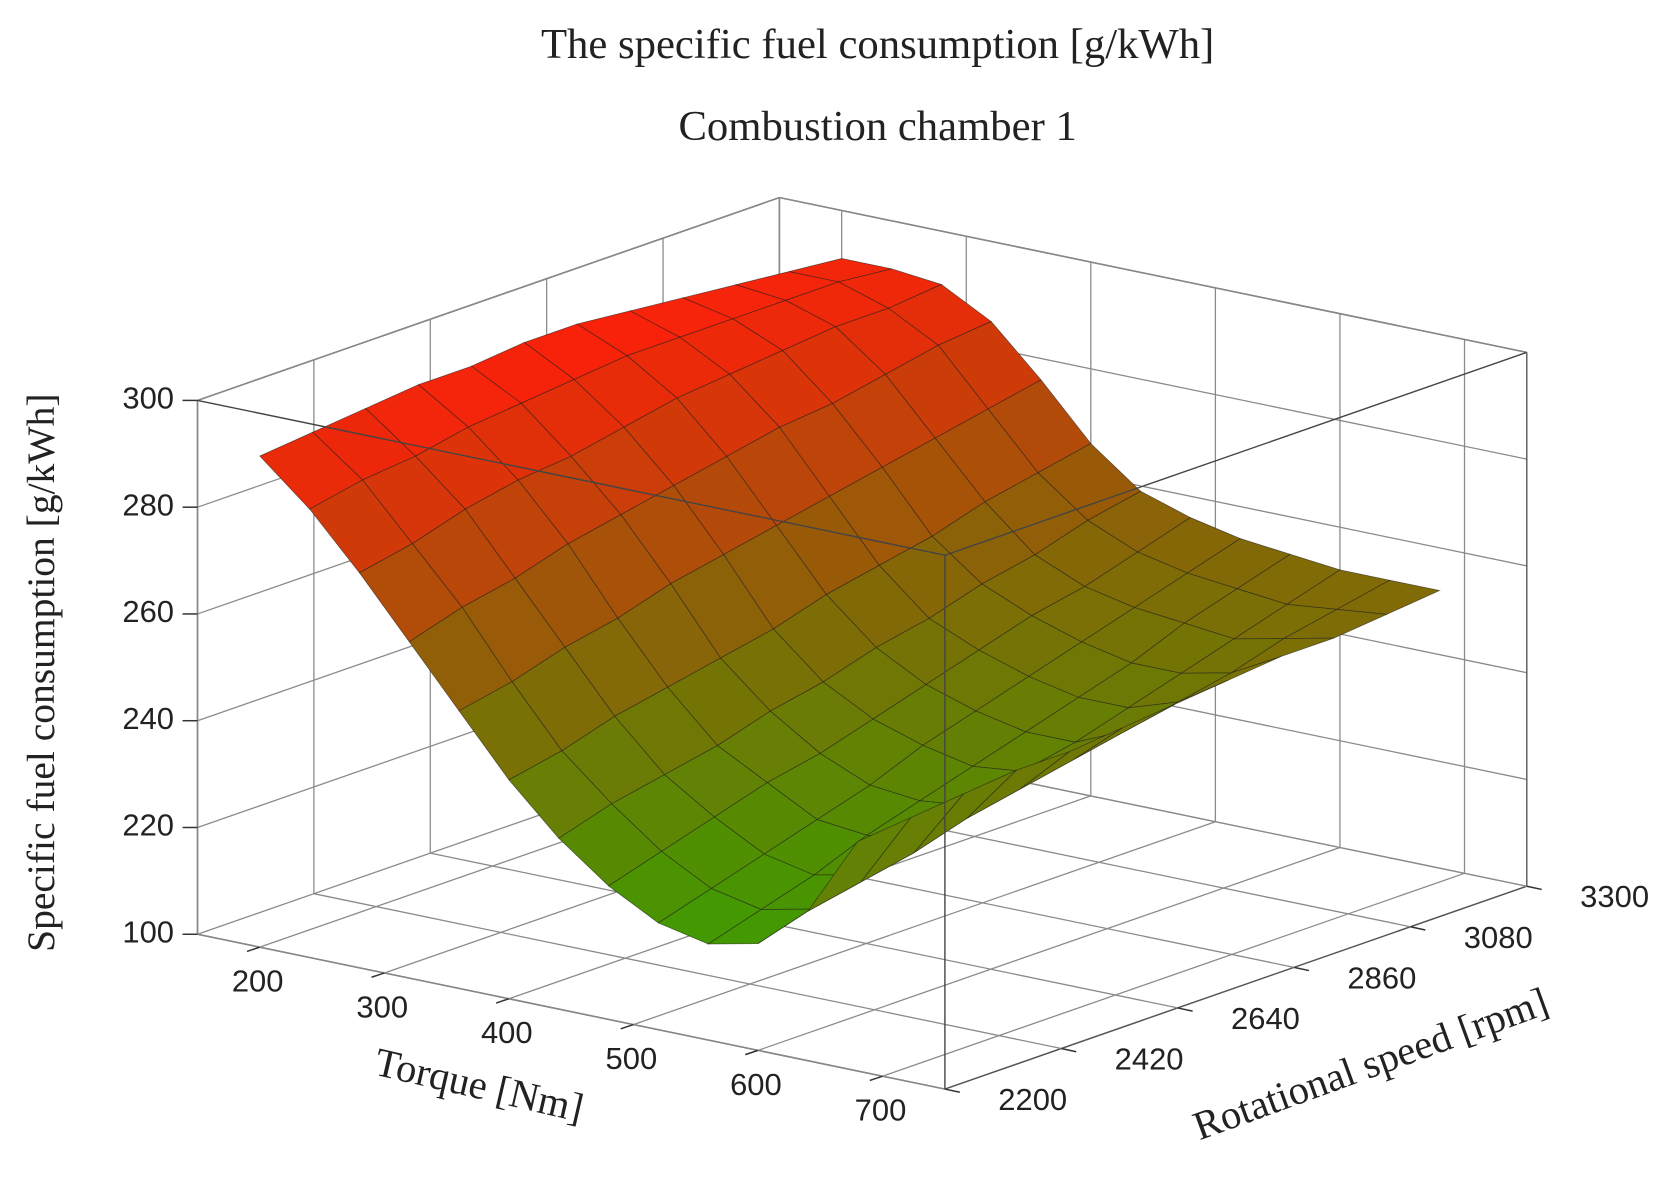  I want to click on x-tick-label: 400, so click(507, 1032).